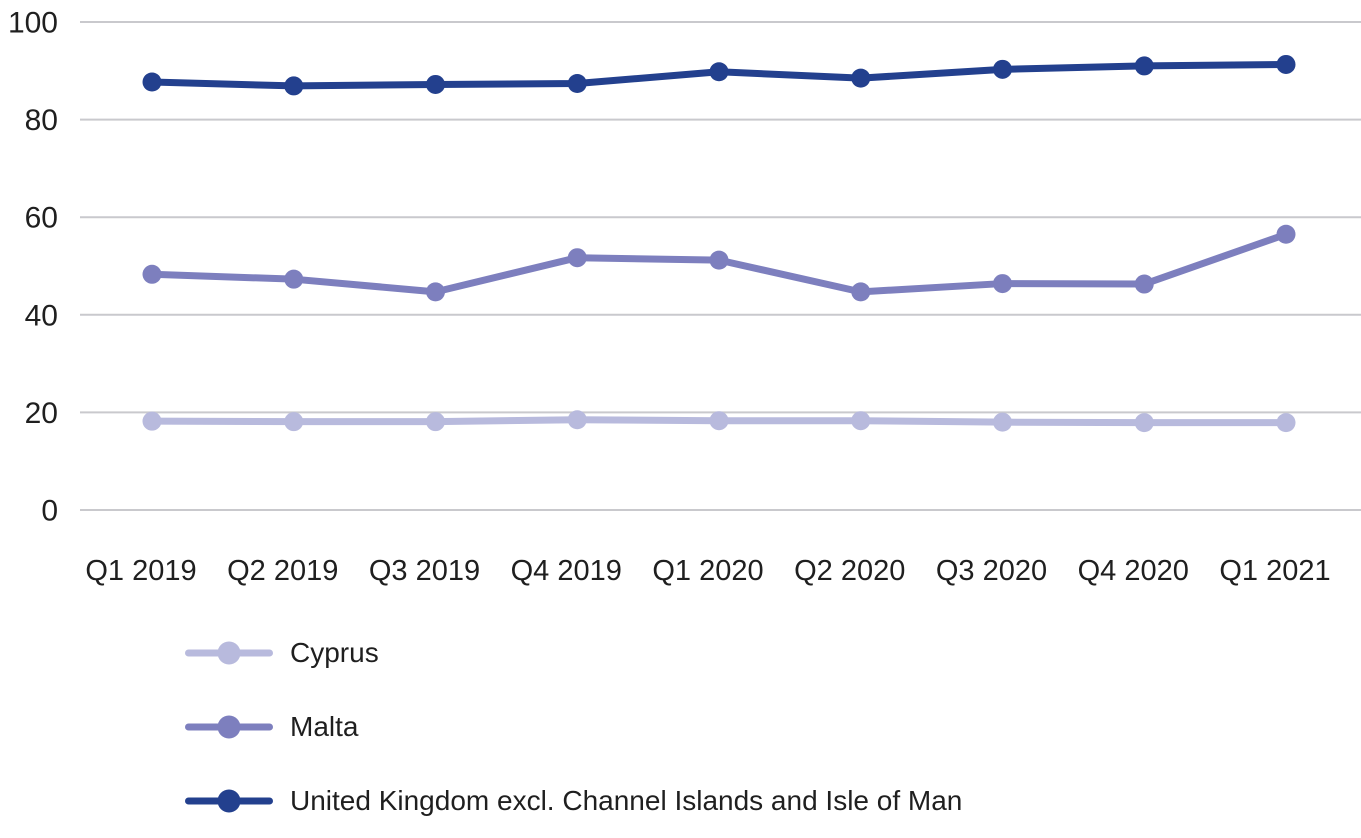 This screenshot has height=838, width=1361. Describe the element at coordinates (41, 120) in the screenshot. I see `y-tick-label-80: 80` at that location.